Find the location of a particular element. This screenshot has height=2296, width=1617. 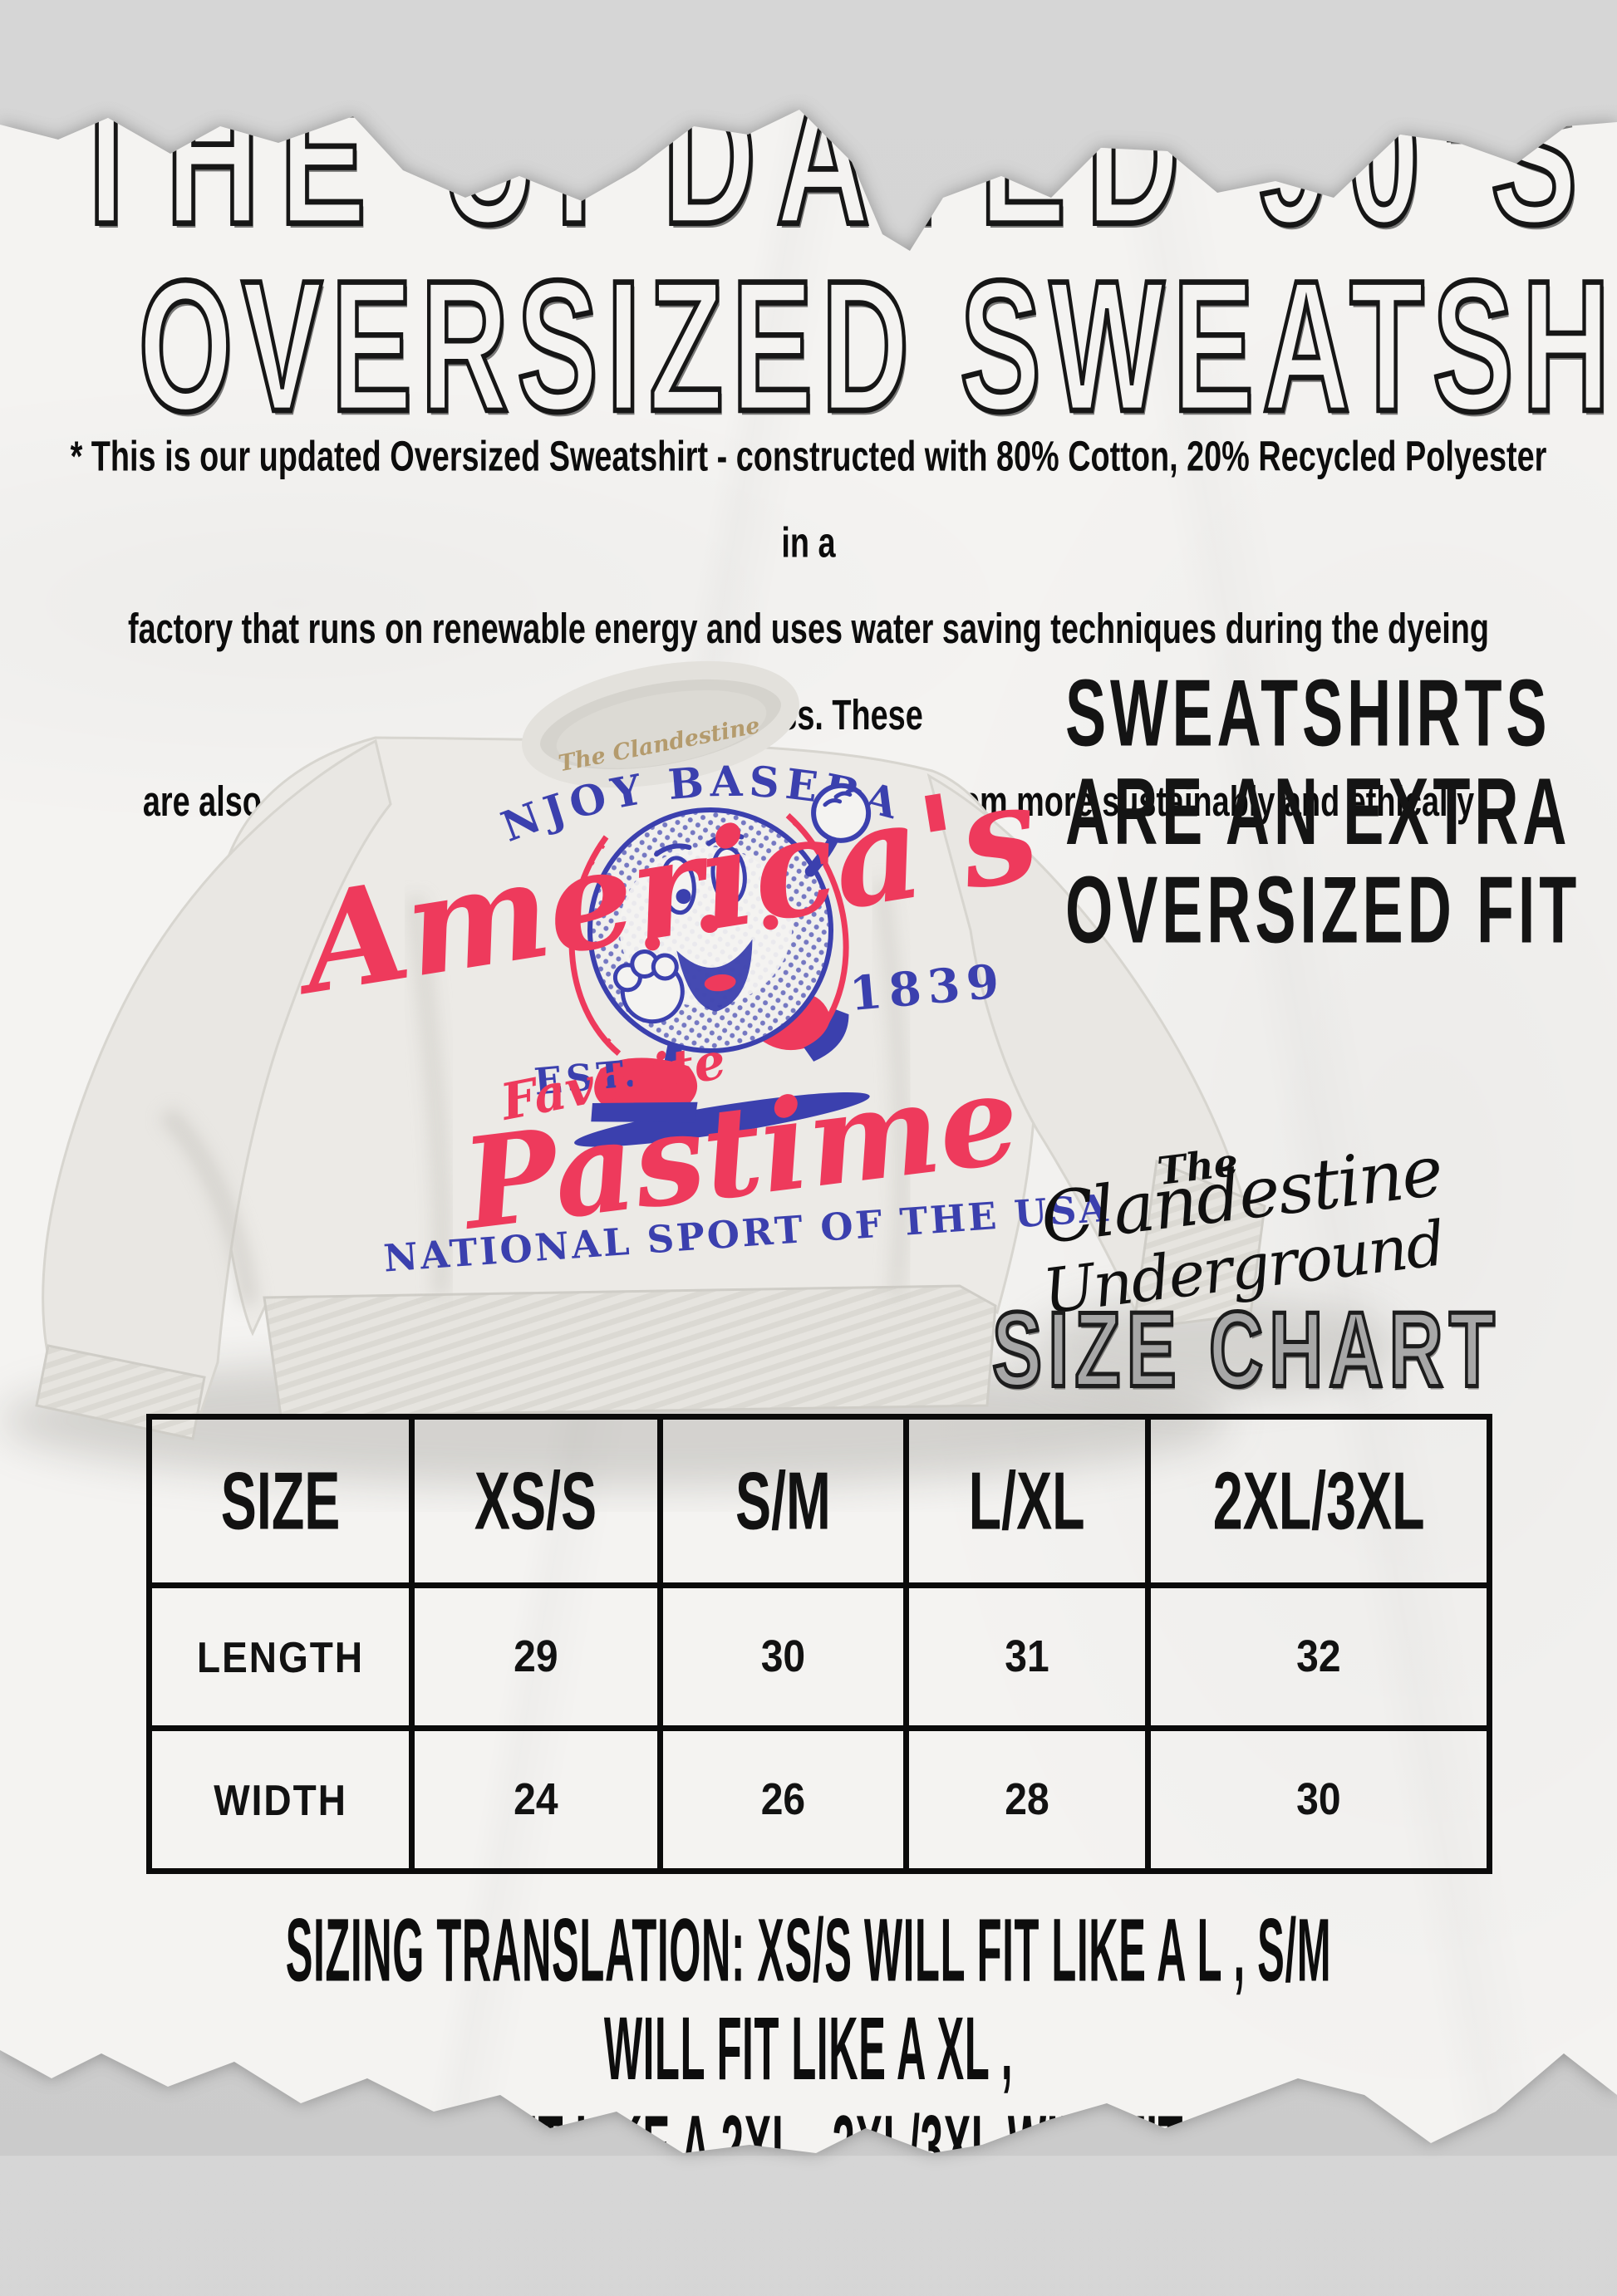

width-xss-cell: 24 is located at coordinates (536, 1800).